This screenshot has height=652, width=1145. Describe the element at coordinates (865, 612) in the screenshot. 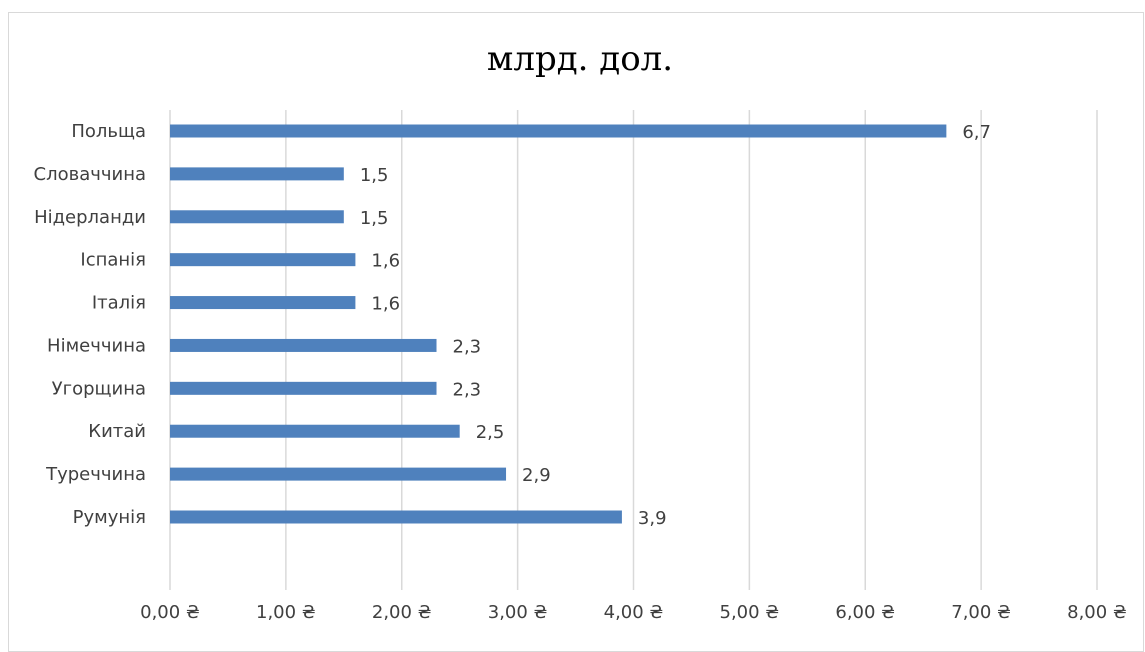

I see `x-tick-label: 6,00 ₴` at that location.